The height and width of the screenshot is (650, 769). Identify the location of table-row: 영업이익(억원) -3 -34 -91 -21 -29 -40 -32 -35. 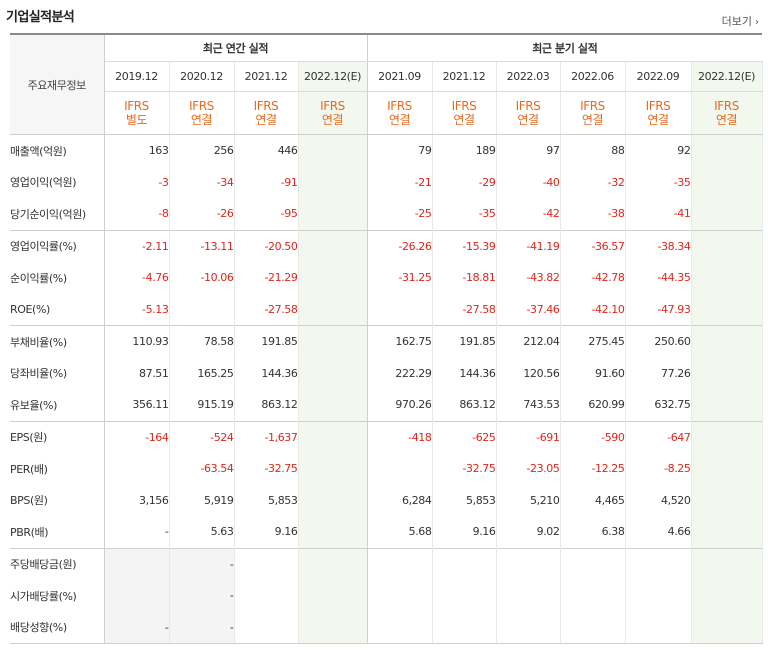
(386, 182).